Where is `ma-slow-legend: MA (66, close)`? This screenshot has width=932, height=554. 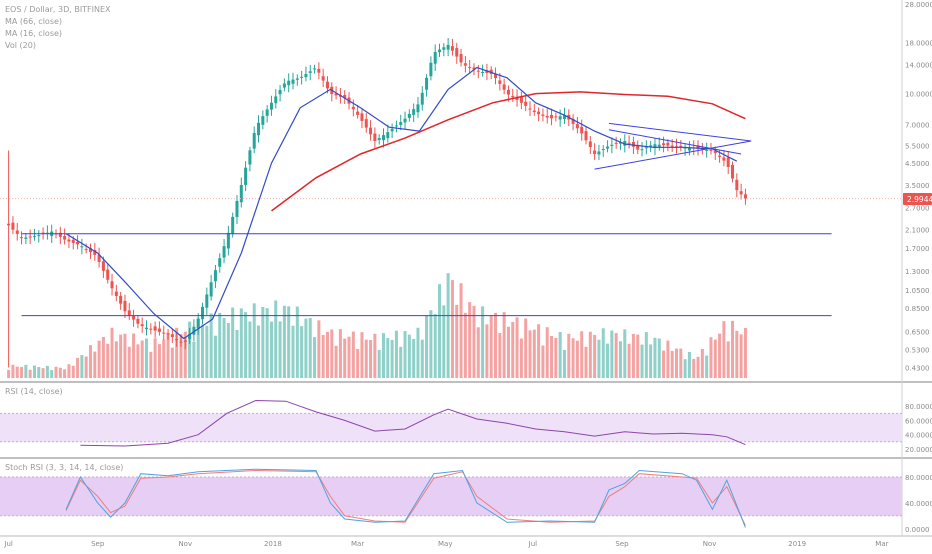
ma-slow-legend: MA (66, close) is located at coordinates (33, 21).